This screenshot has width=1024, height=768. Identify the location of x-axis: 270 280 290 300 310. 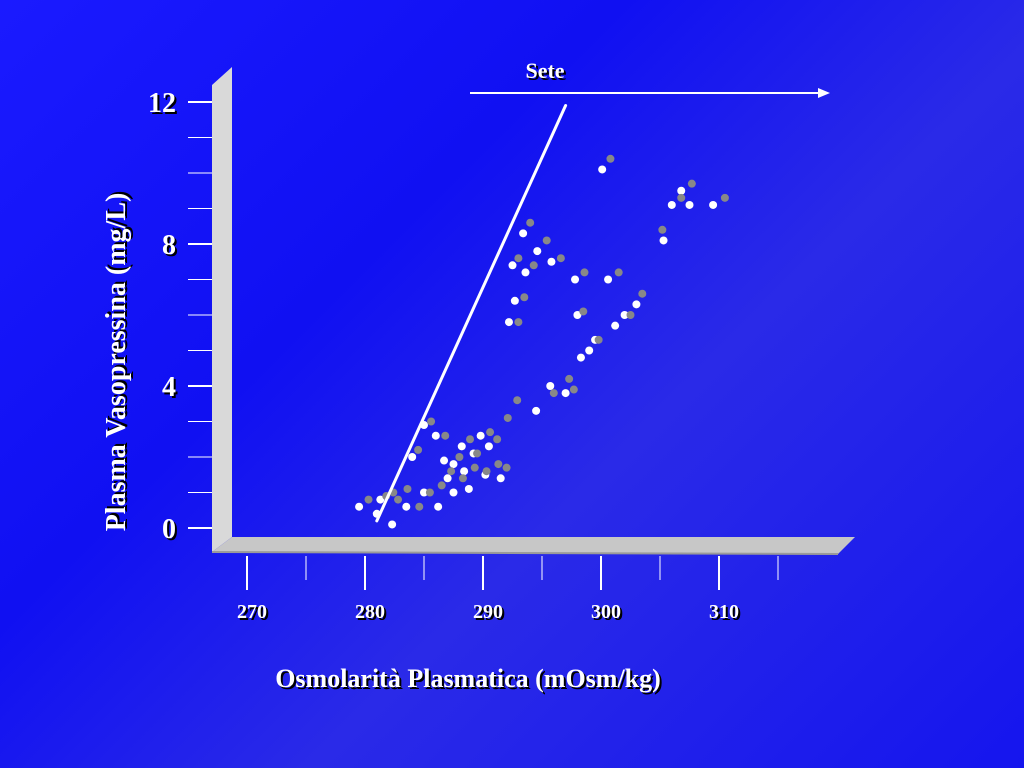
(508, 589).